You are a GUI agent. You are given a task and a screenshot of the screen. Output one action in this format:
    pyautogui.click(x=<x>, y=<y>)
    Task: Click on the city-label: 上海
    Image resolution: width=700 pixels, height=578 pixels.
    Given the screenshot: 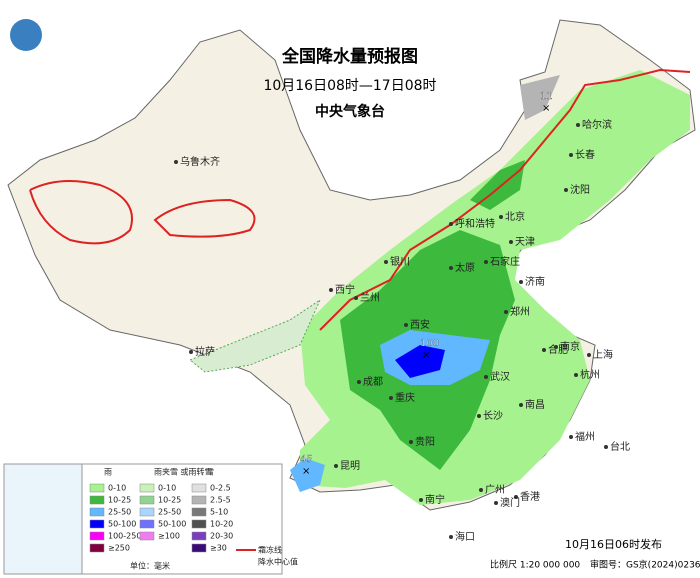 What is the action you would take?
    pyautogui.click(x=603, y=354)
    